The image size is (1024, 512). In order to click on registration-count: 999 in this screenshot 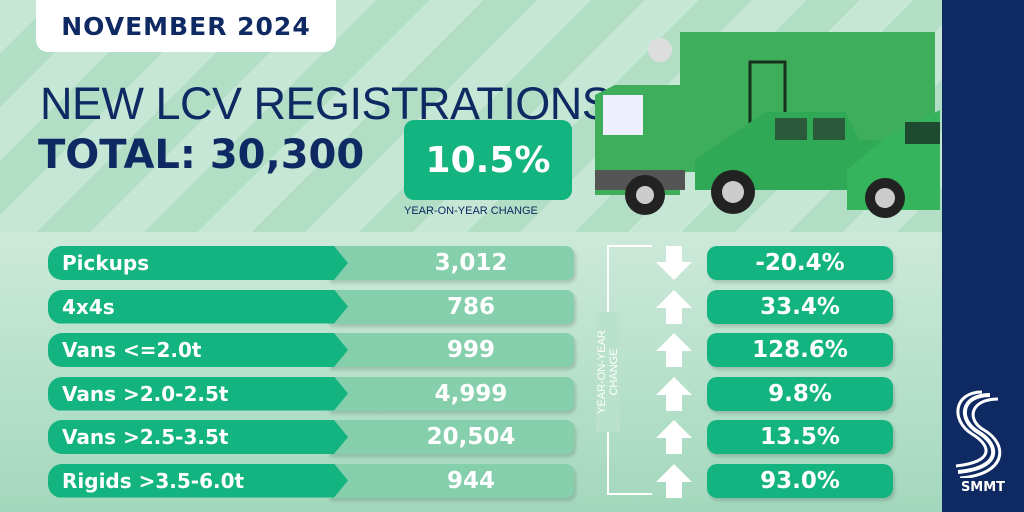, I will do `click(451, 350)`.